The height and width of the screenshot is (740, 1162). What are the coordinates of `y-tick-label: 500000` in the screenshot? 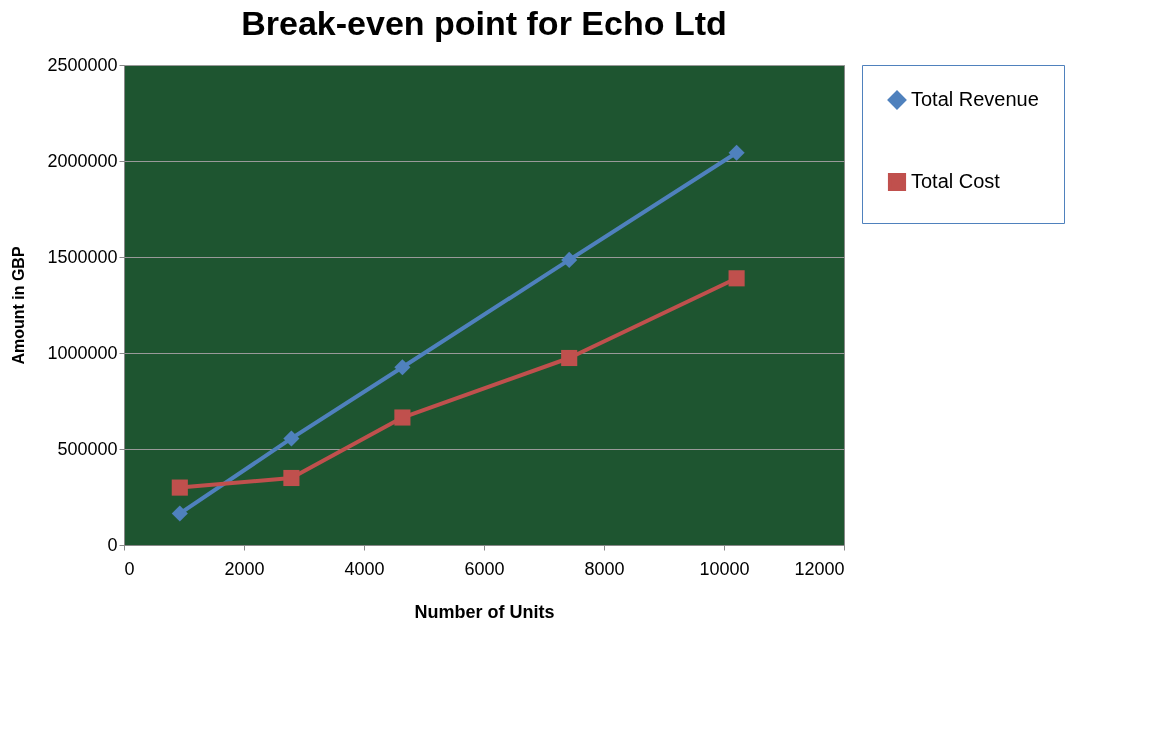 It's located at (87, 448).